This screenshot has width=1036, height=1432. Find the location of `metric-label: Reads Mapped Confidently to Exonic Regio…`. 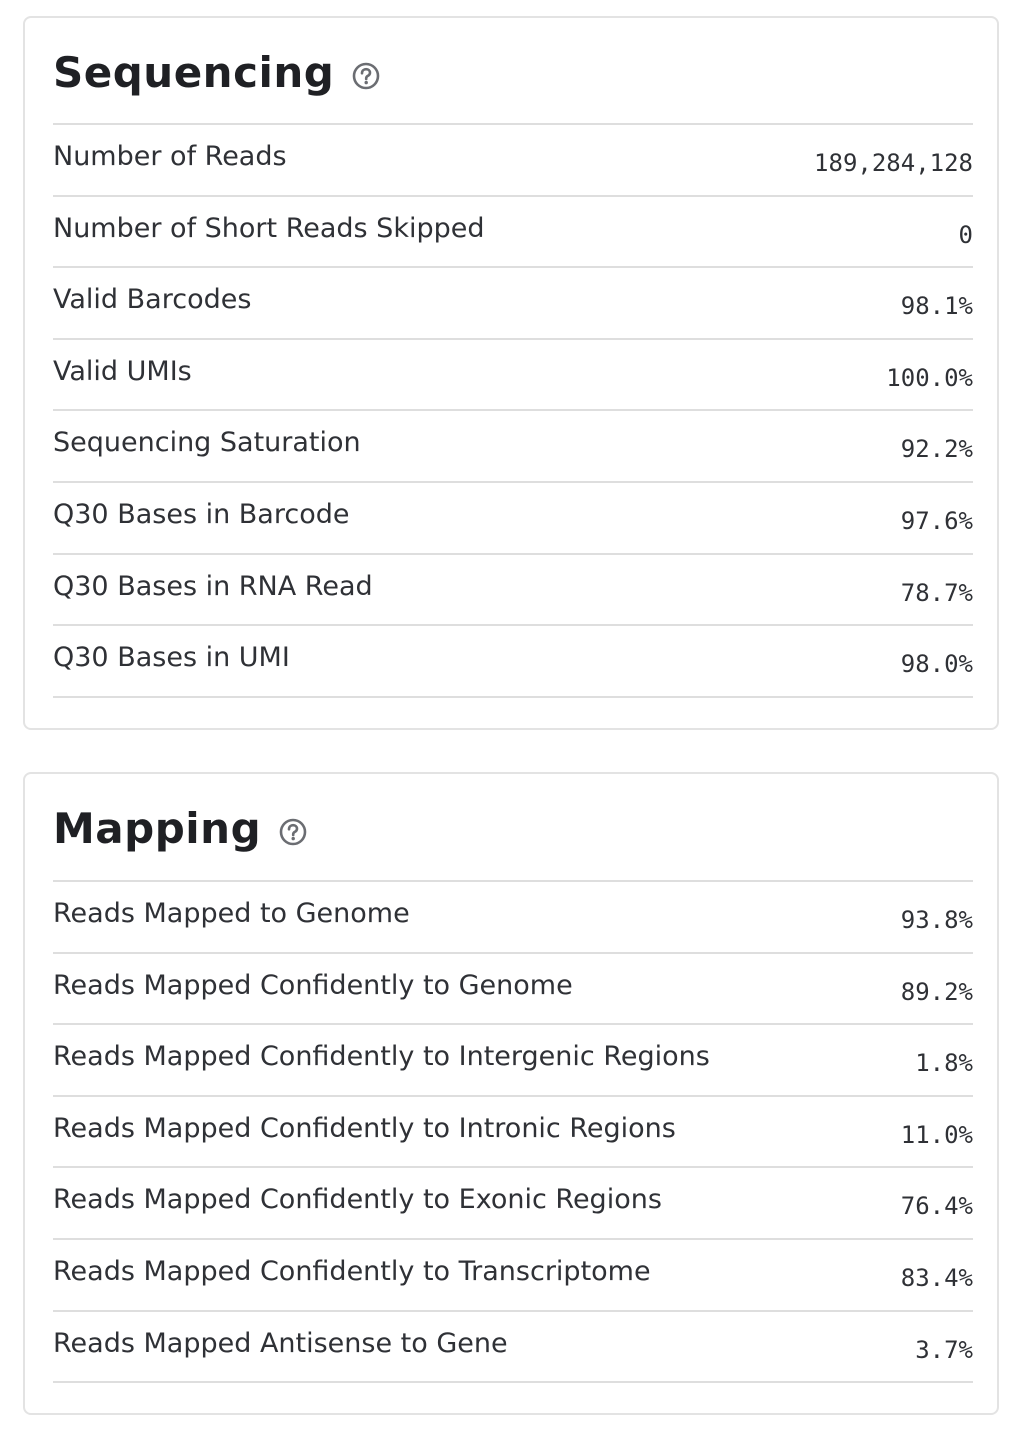

metric-label: Reads Mapped Confidently to Exonic Regio… is located at coordinates (357, 1200).